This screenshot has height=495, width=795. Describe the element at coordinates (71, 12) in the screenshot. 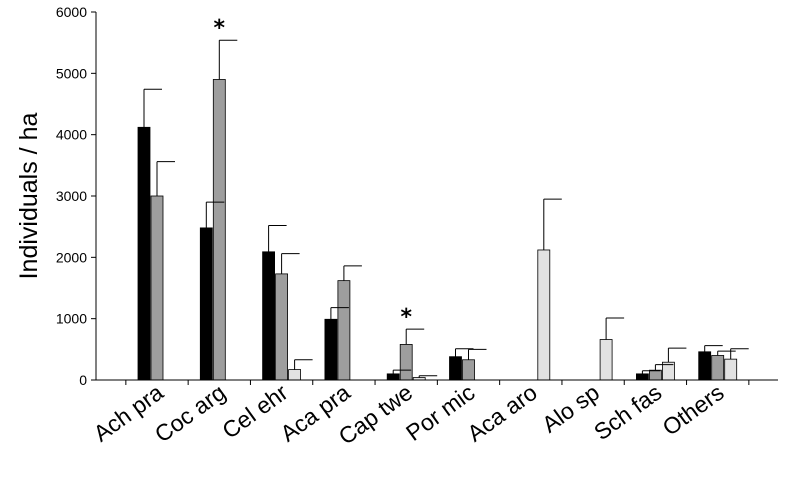

I see `y-tick-label: 6000` at that location.